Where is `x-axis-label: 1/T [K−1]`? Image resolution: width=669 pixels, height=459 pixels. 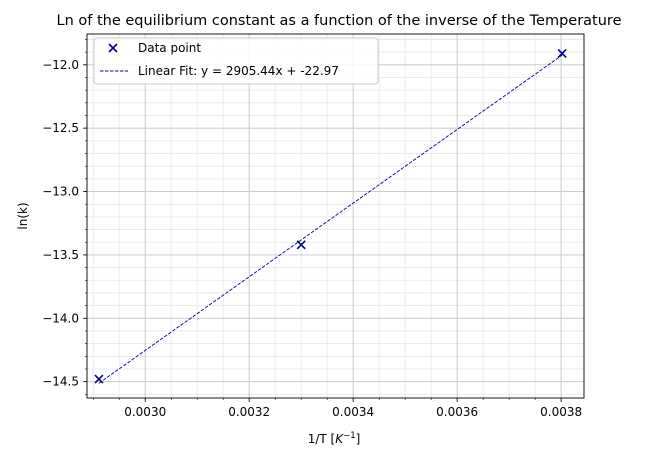 x-axis-label: 1/T [K−1] is located at coordinates (334, 438).